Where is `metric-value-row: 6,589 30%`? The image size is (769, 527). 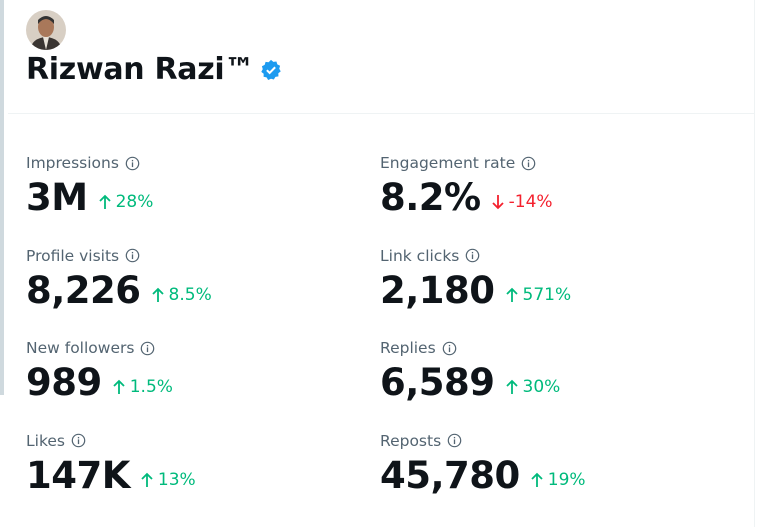
metric-value-row: 6,589 30% is located at coordinates (470, 384).